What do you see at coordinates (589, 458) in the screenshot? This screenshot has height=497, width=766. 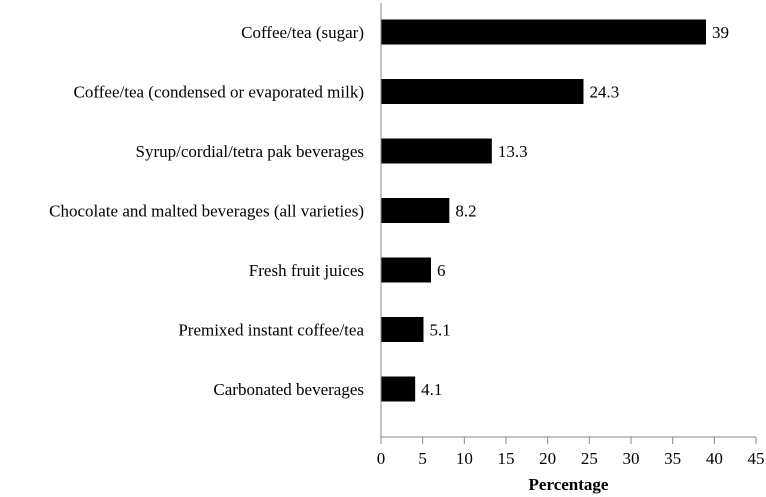 I see `x-tick-label: 25` at bounding box center [589, 458].